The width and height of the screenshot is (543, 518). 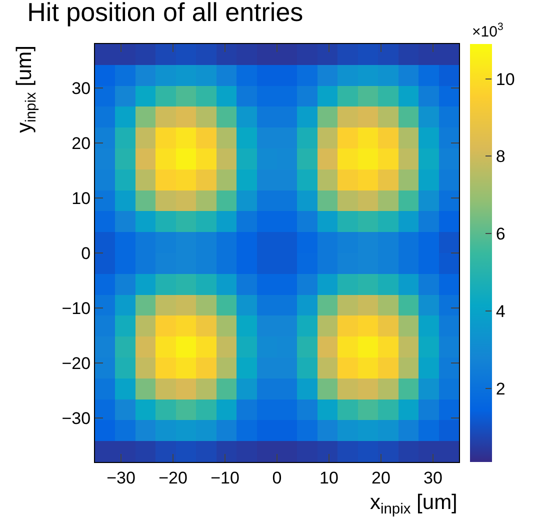 What do you see at coordinates (277, 478) in the screenshot?
I see `x-tick-label: 0` at bounding box center [277, 478].